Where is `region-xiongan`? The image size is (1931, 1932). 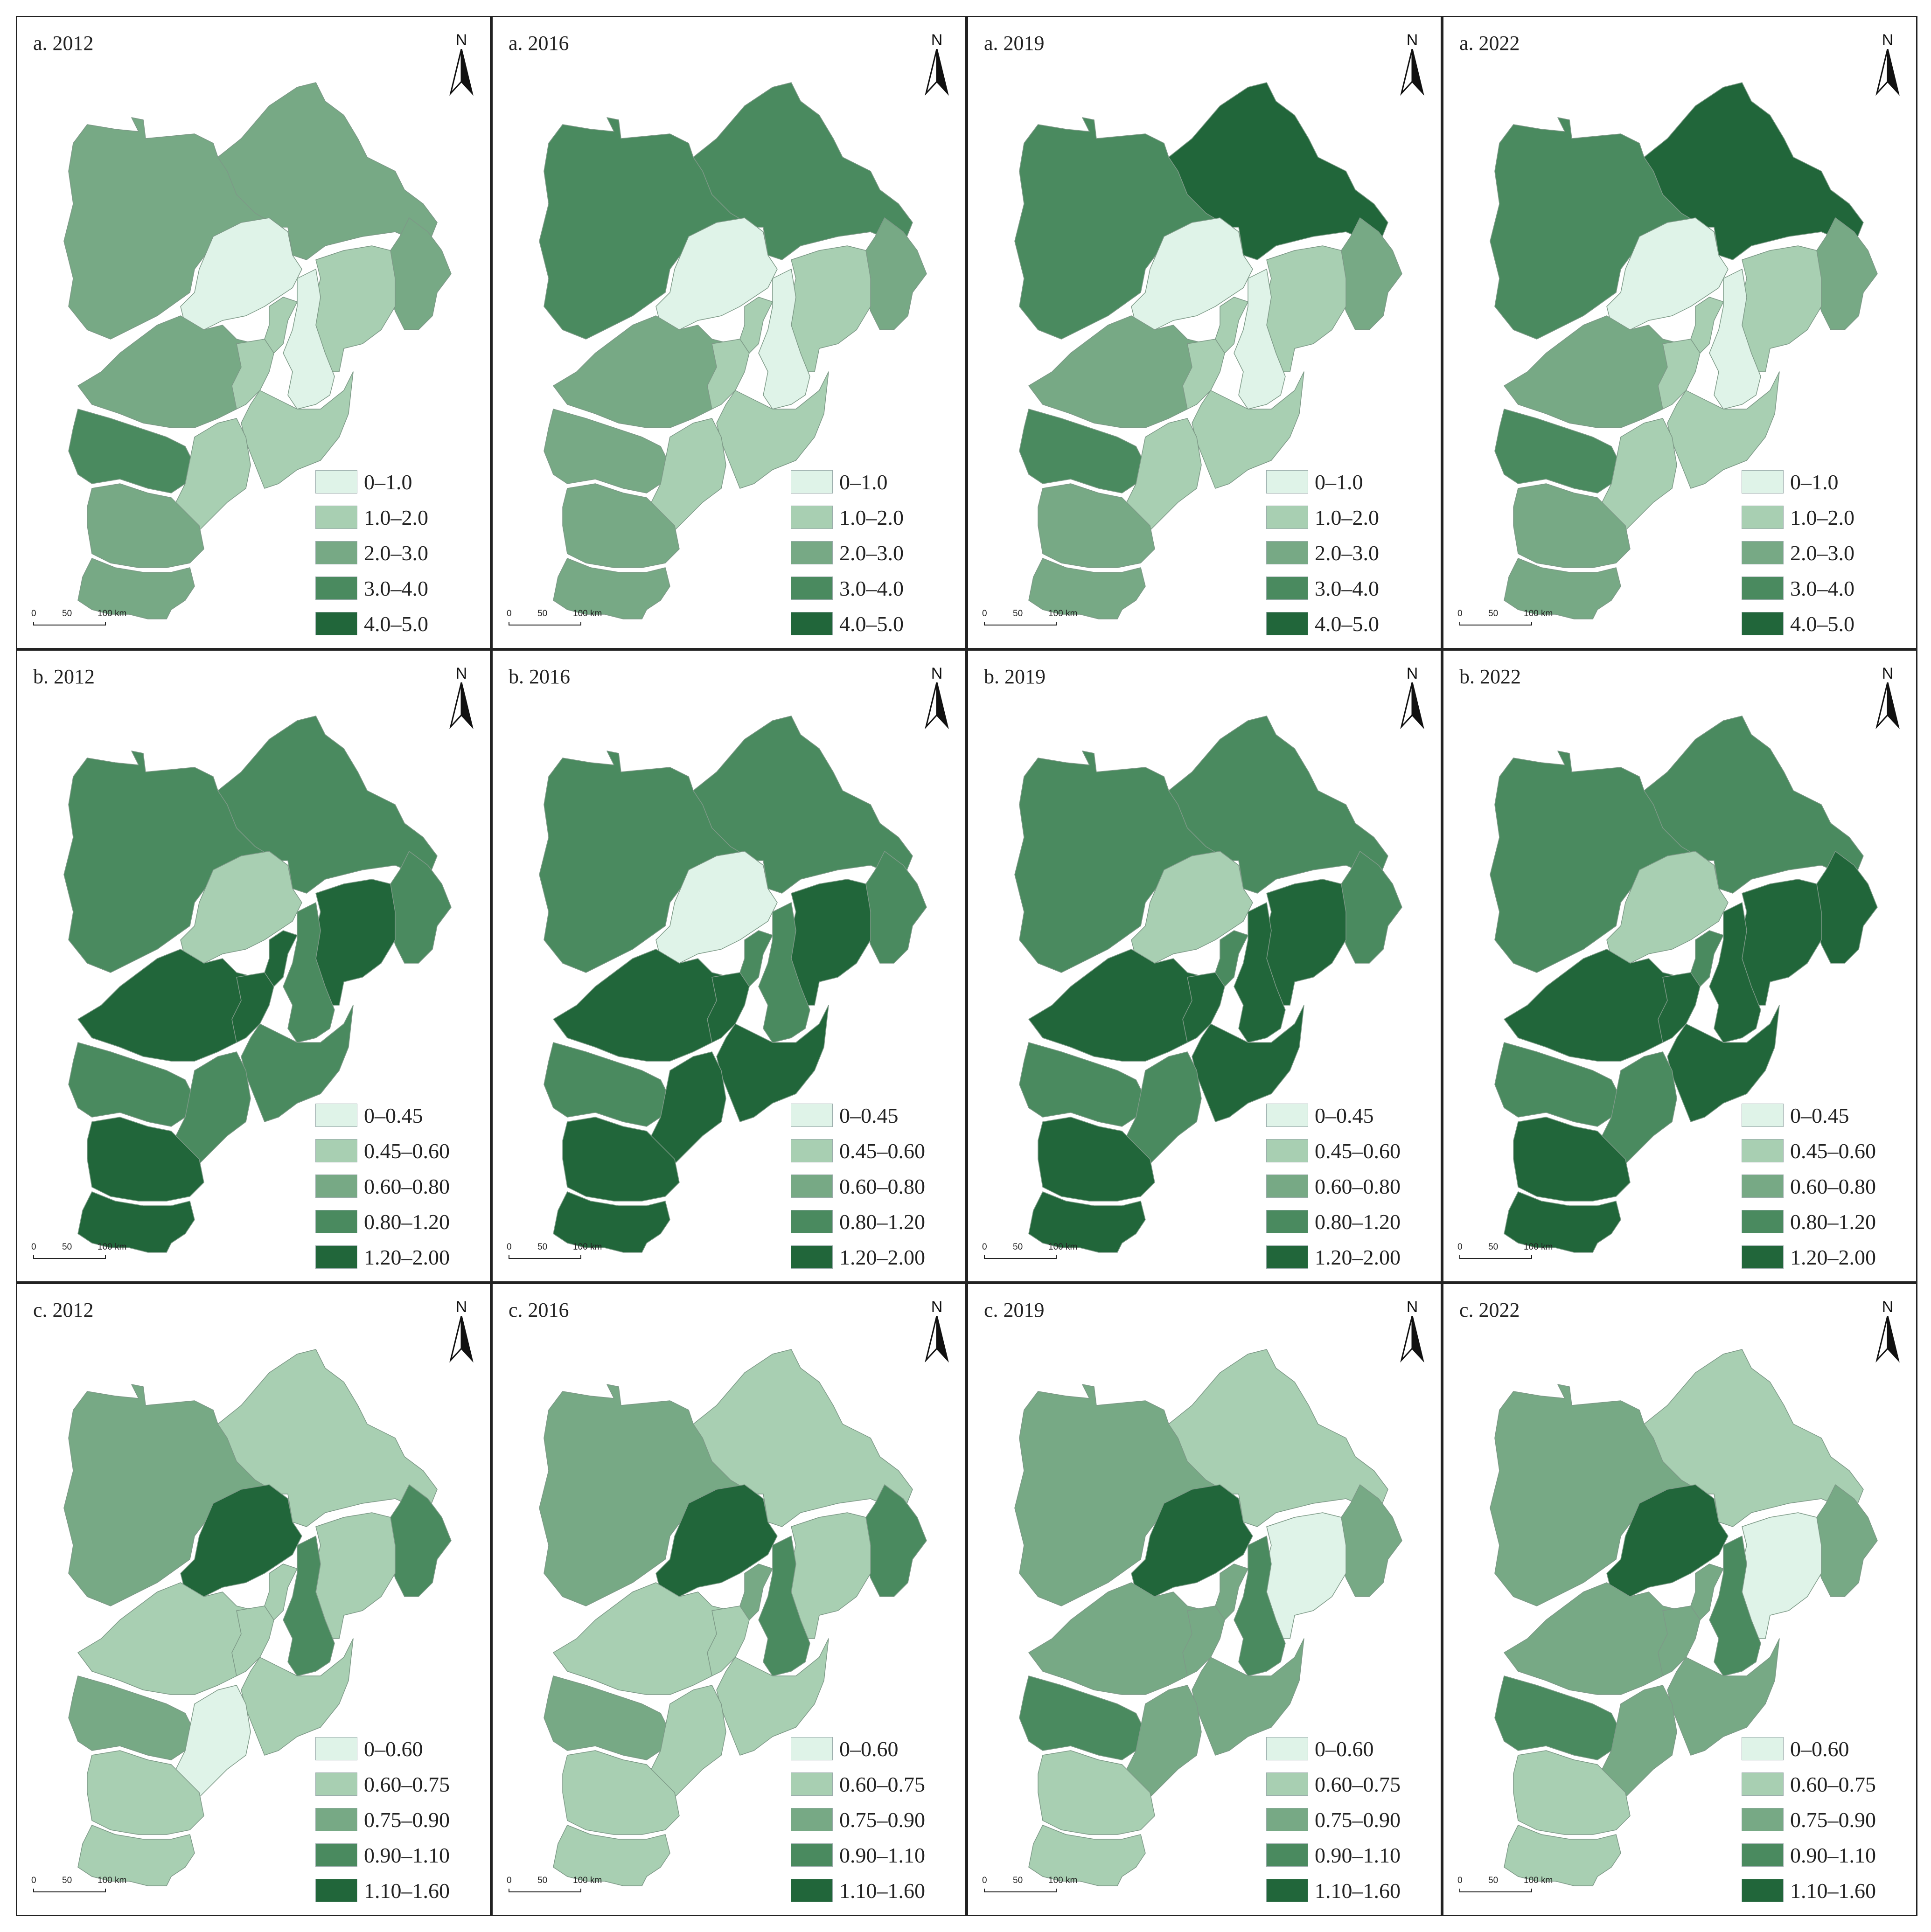 region-xiongan is located at coordinates (729, 1007).